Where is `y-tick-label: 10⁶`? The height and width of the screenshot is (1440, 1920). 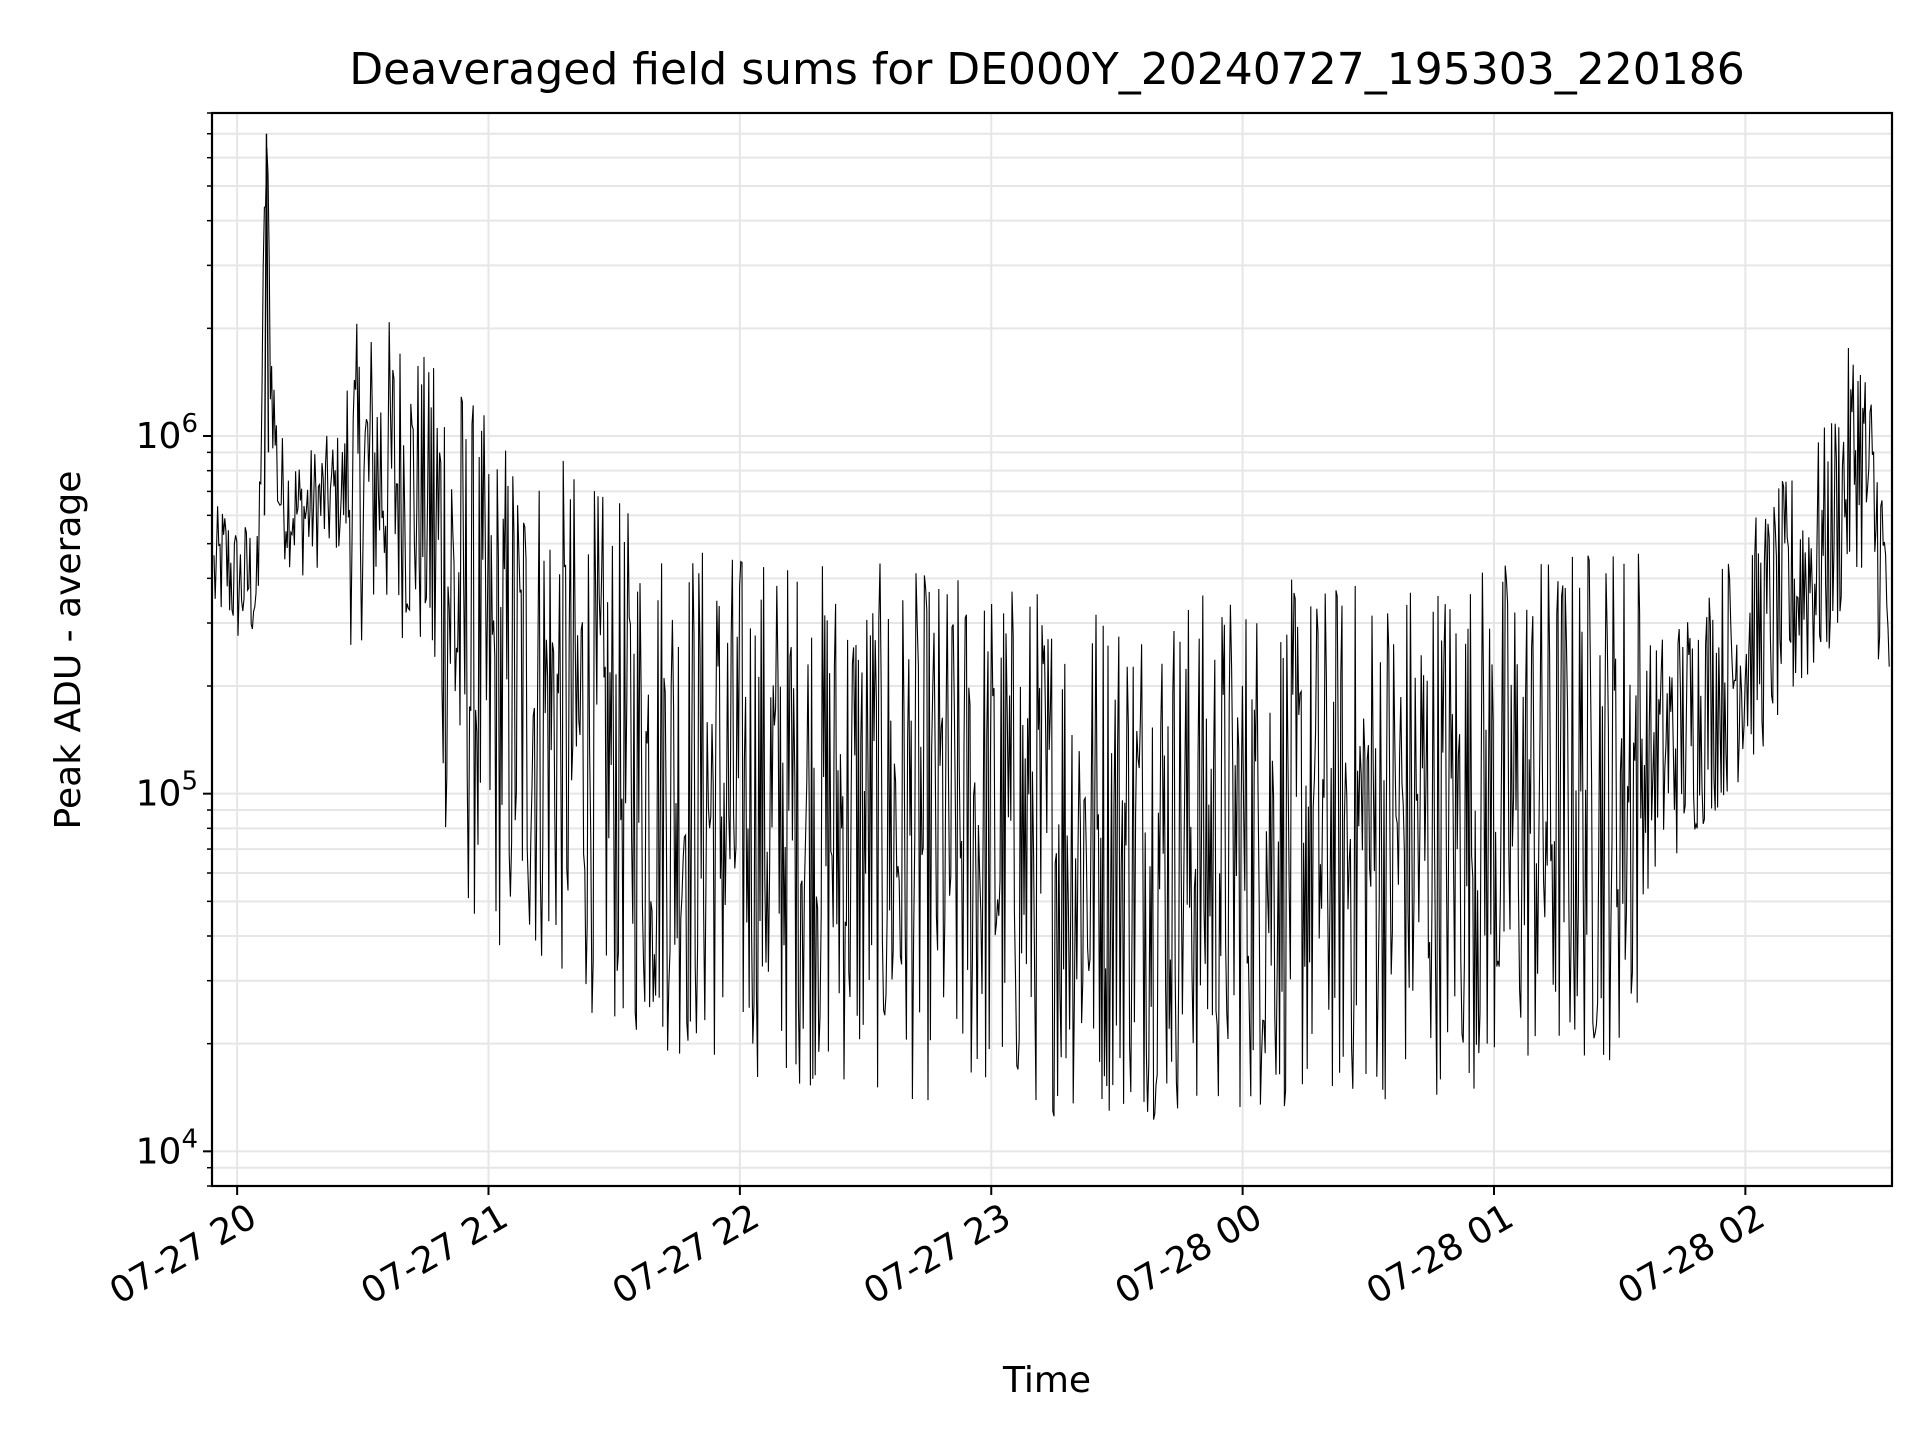 y-tick-label: 10⁶ is located at coordinates (167, 433).